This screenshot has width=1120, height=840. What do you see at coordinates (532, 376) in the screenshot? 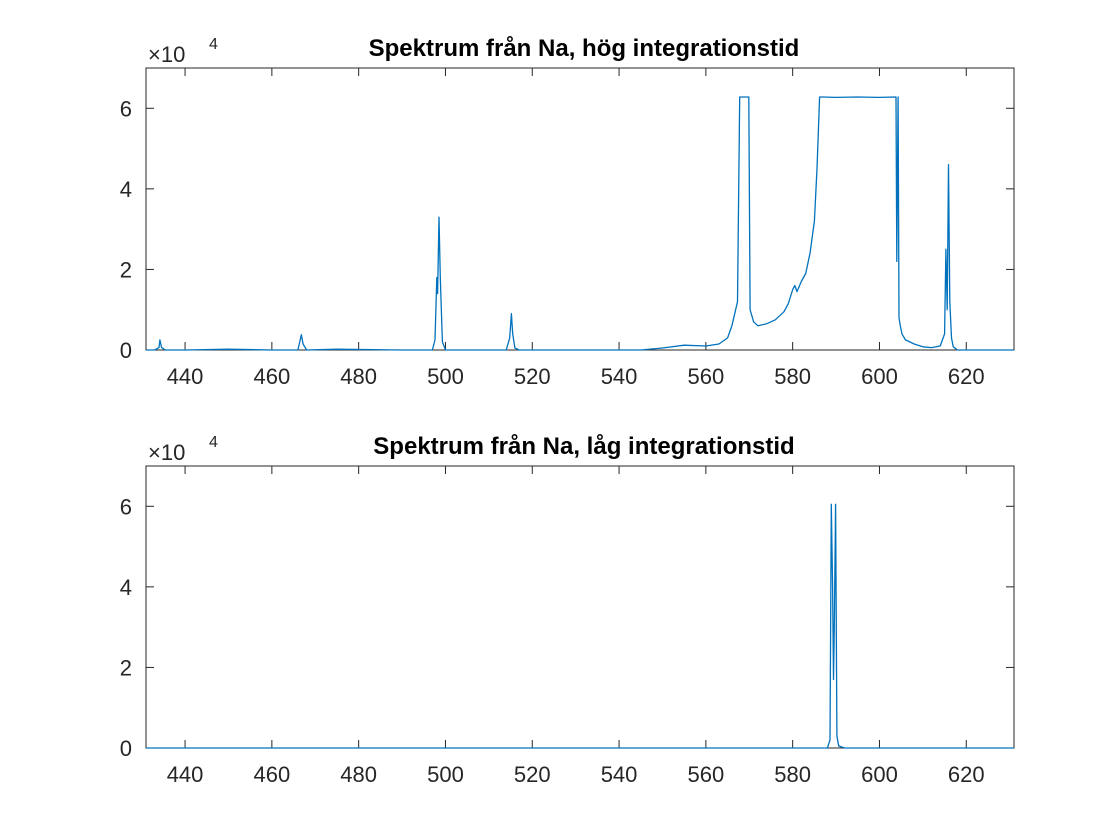
I see `top-x-tick-label: 520` at bounding box center [532, 376].